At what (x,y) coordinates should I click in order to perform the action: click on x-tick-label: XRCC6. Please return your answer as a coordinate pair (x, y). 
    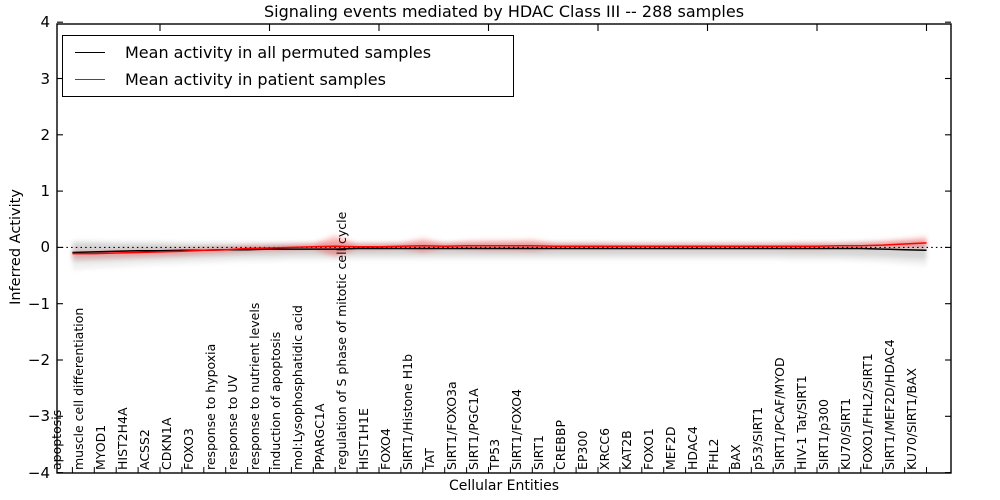
    Looking at the image, I should click on (604, 448).